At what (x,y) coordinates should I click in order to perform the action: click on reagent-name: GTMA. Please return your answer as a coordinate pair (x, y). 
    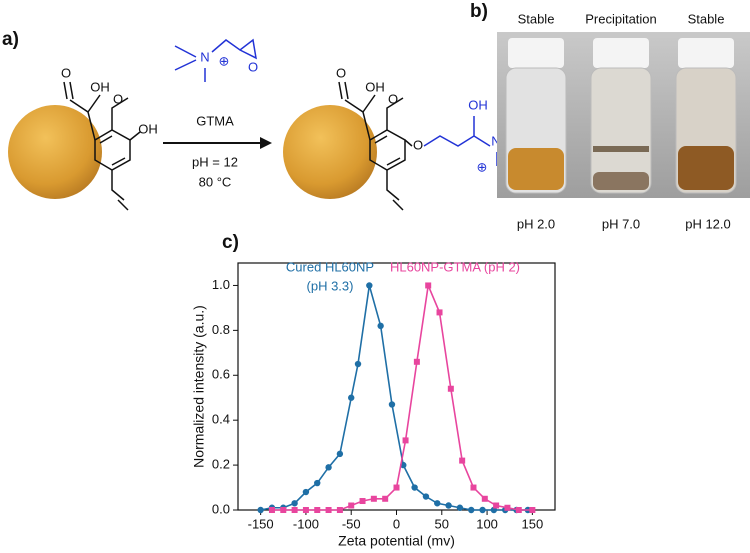
    Looking at the image, I should click on (215, 120).